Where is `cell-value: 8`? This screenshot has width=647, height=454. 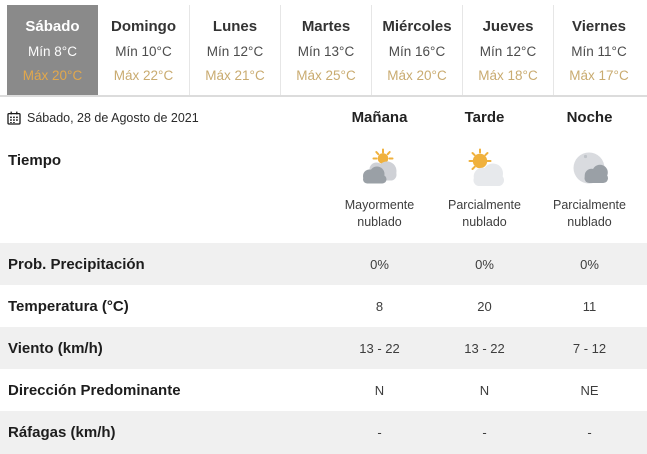
cell-value: 8 is located at coordinates (379, 306).